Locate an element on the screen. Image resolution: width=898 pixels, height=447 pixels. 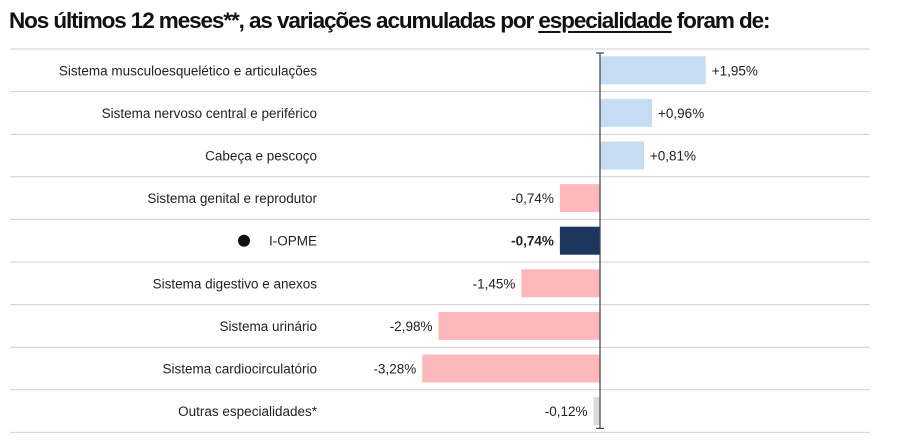
category-label: Sistema genital e reprodutor is located at coordinates (232, 198).